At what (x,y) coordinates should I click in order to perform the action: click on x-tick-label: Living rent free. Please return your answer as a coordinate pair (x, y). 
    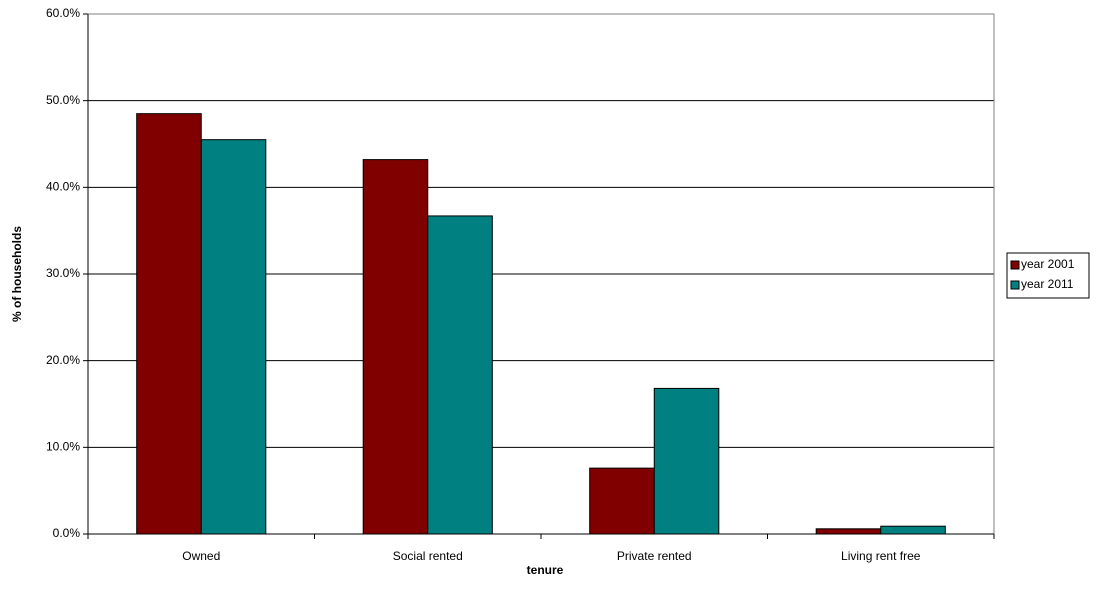
    Looking at the image, I should click on (881, 556).